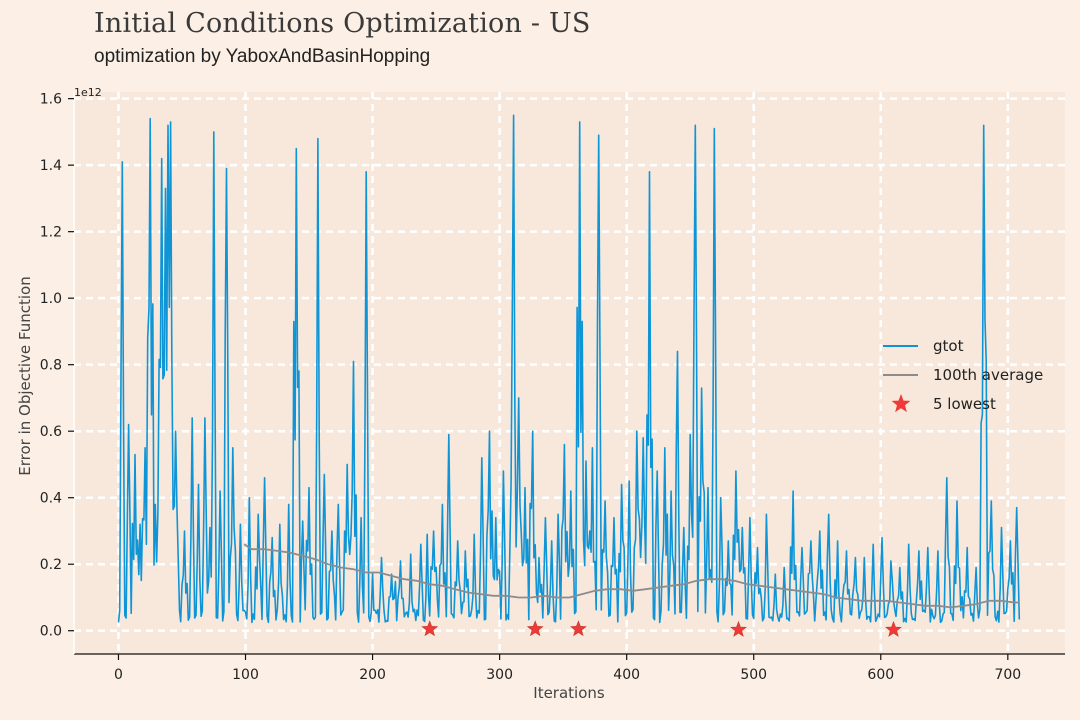  What do you see at coordinates (626, 675) in the screenshot?
I see `x-tick-label-400: 400` at bounding box center [626, 675].